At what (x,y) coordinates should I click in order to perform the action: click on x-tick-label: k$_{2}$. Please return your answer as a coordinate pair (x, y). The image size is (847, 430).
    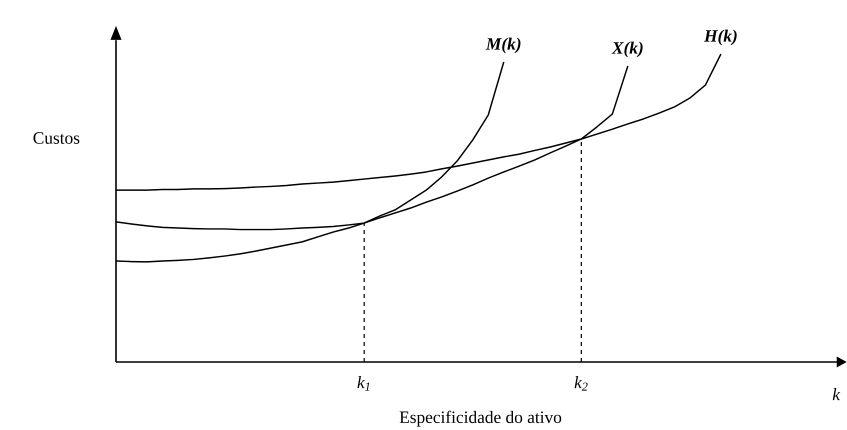
    Looking at the image, I should click on (581, 383).